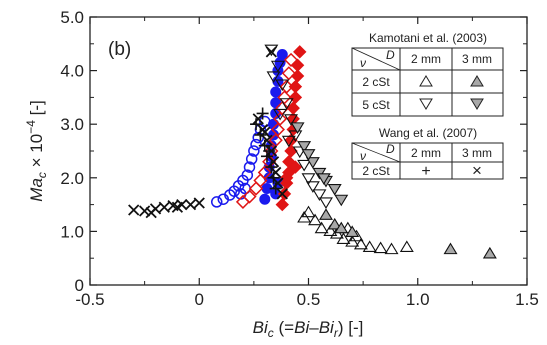 This screenshot has height=345, width=547. I want to click on x-tick-label: 1.0, so click(418, 299).